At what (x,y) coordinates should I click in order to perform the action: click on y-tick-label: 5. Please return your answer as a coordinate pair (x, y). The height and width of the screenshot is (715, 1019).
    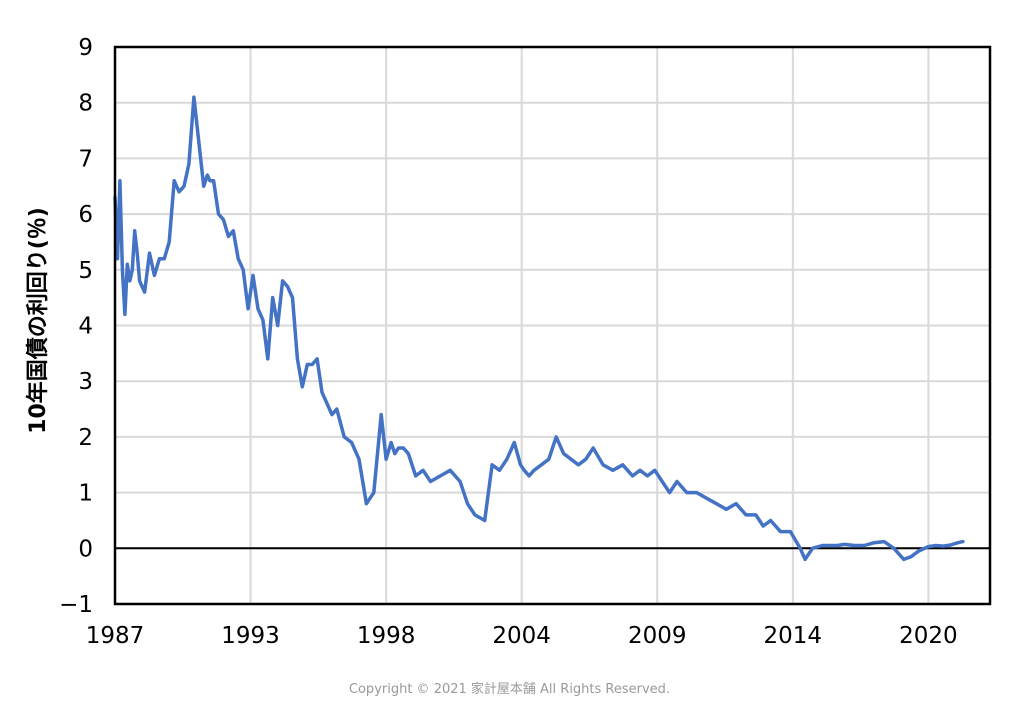
    Looking at the image, I should click on (85, 271).